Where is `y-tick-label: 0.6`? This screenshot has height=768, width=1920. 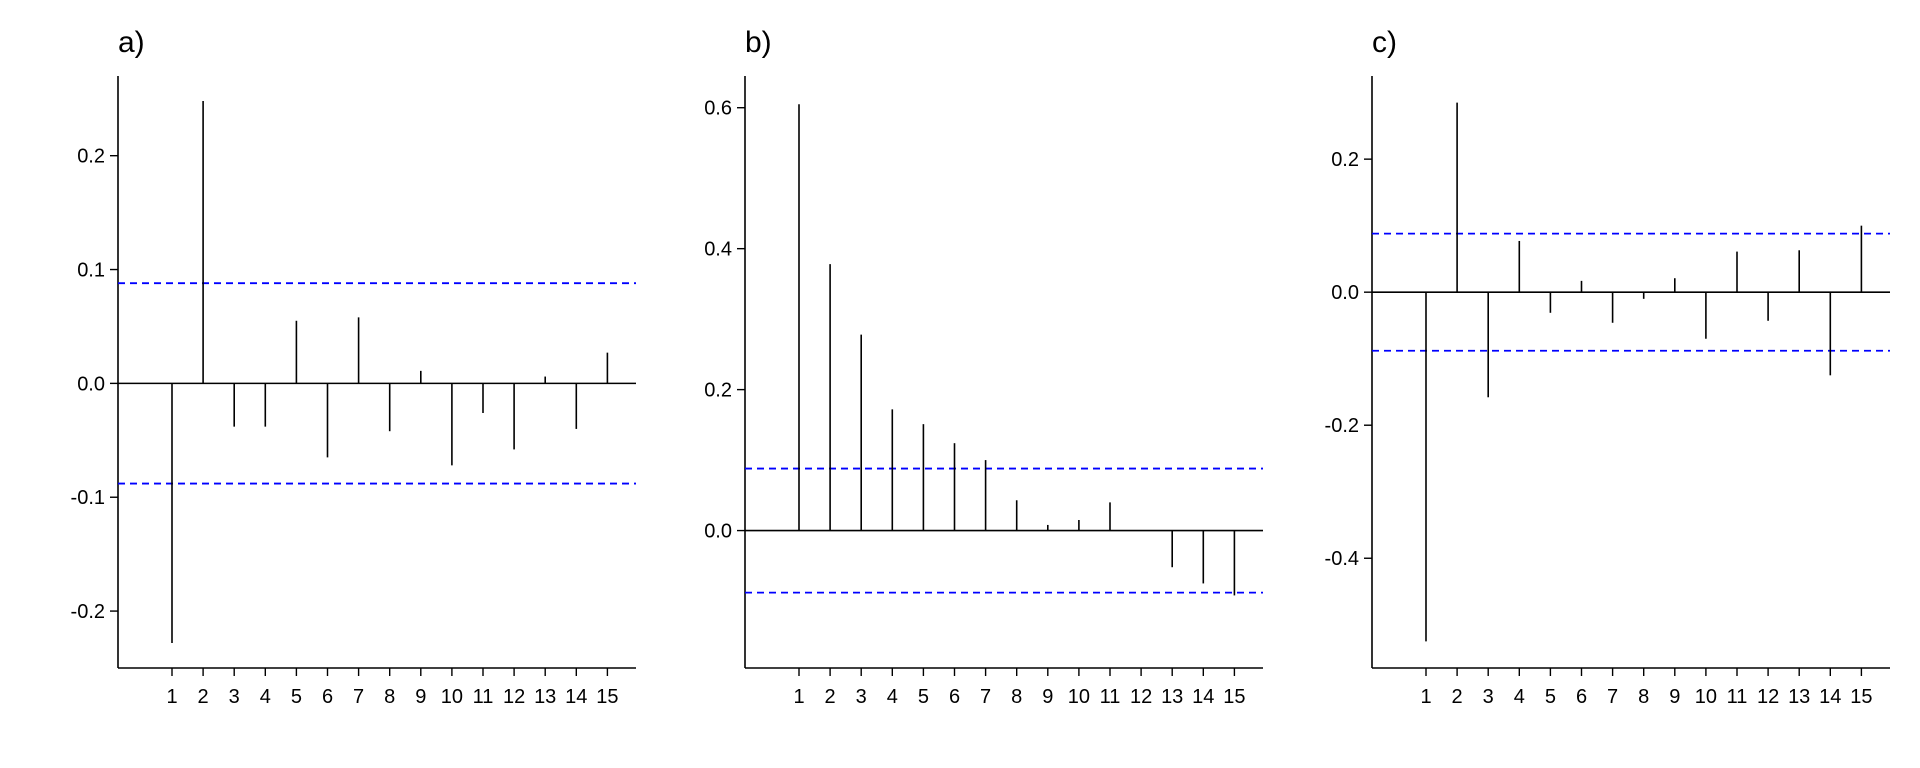 y-tick-label: 0.6 is located at coordinates (718, 109).